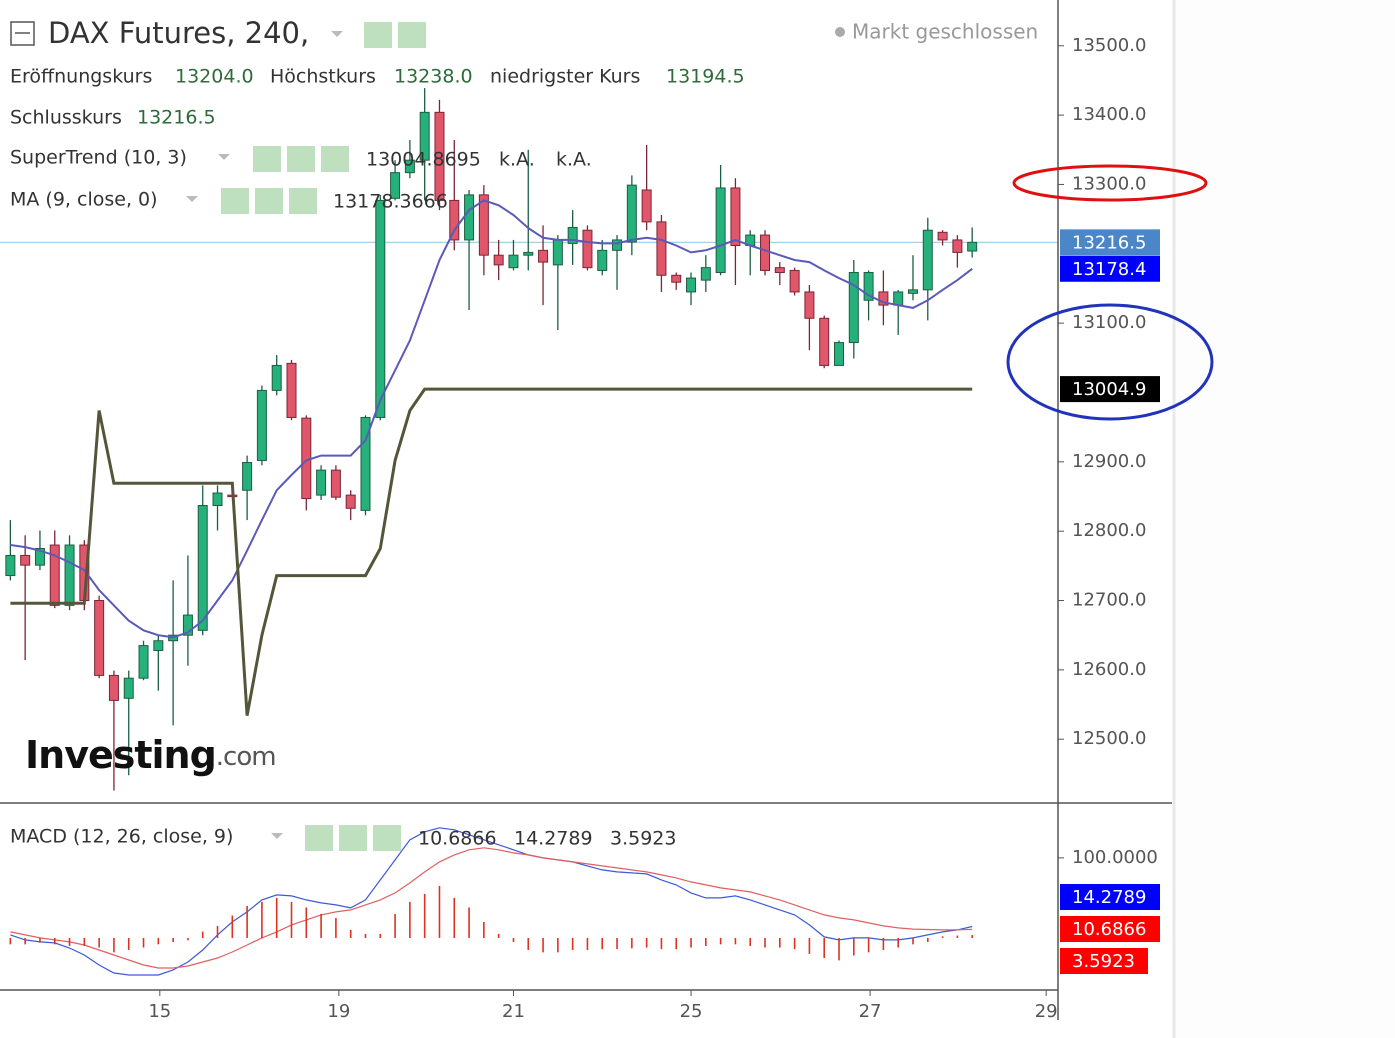 The width and height of the screenshot is (1395, 1038). I want to click on y-tick-label: 13300.0, so click(1109, 183).